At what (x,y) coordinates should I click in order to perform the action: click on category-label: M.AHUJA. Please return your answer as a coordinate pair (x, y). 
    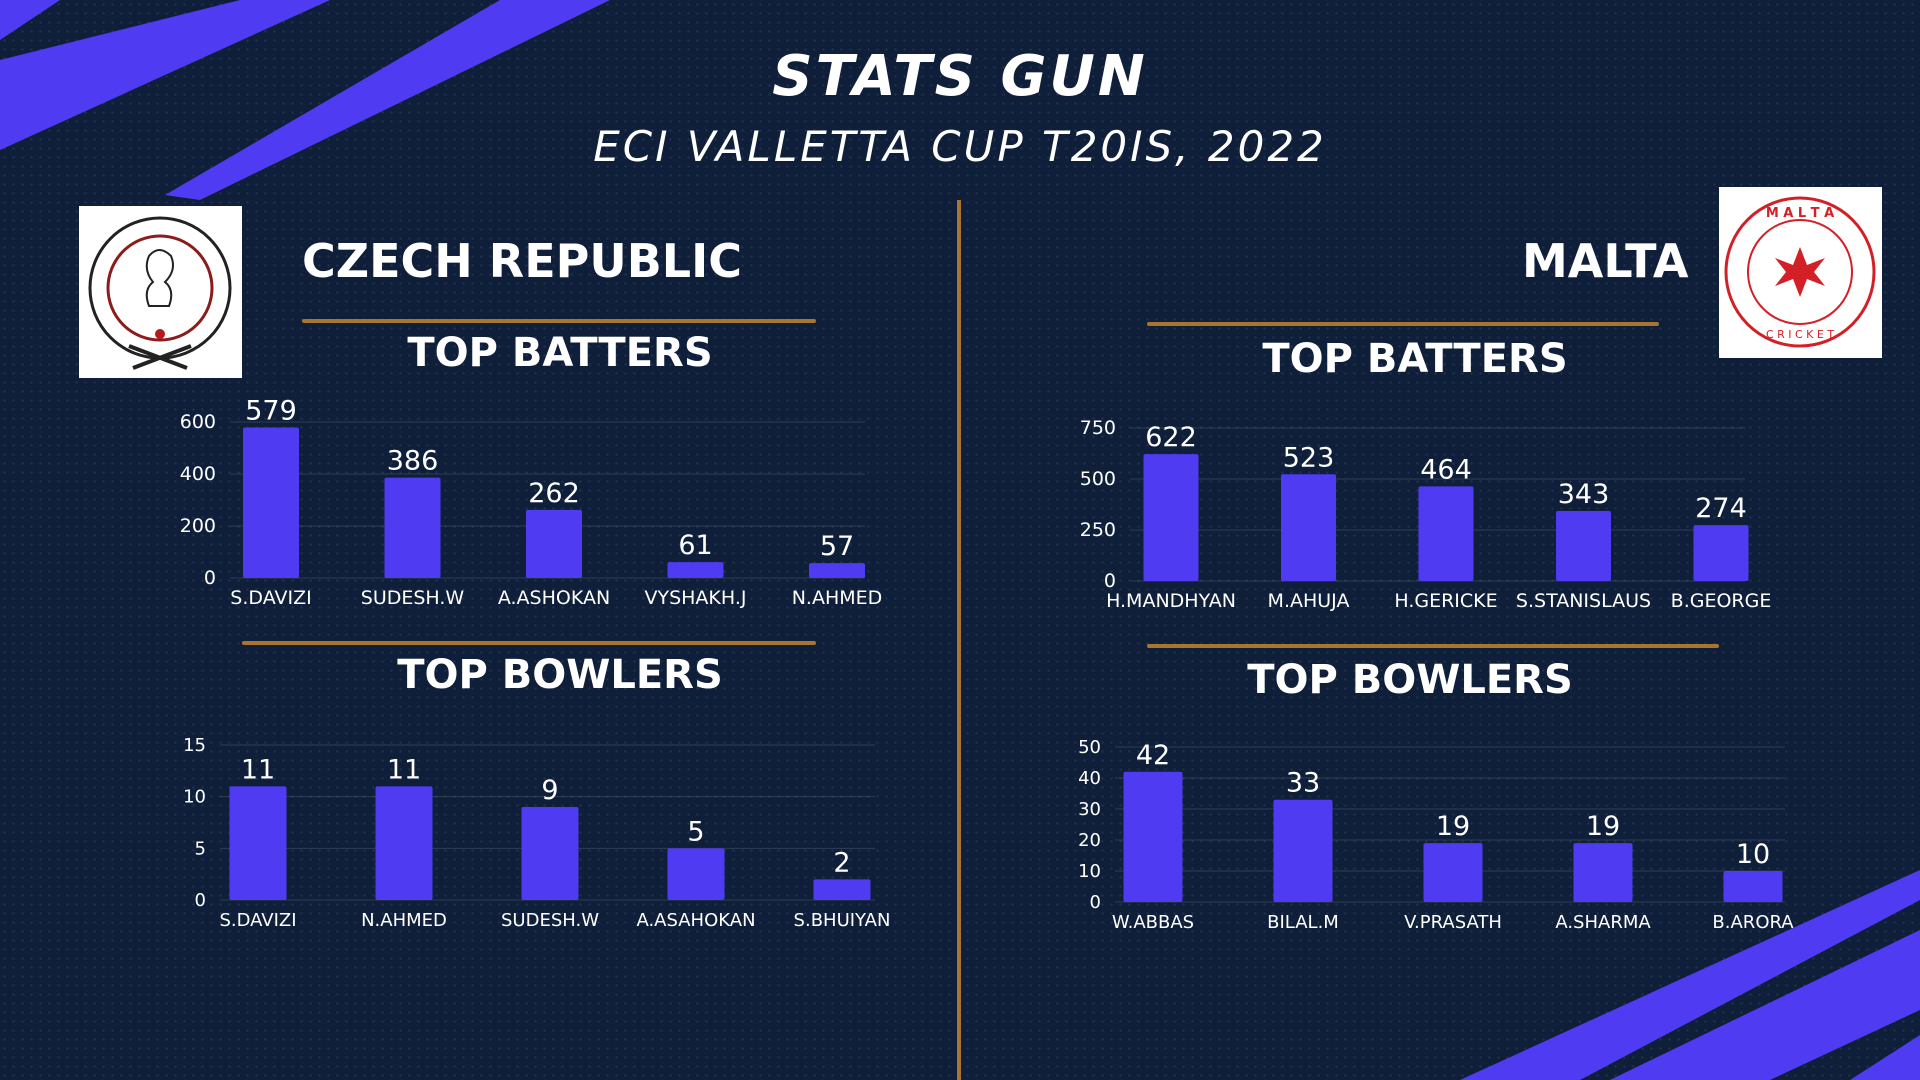
    Looking at the image, I should click on (1309, 601).